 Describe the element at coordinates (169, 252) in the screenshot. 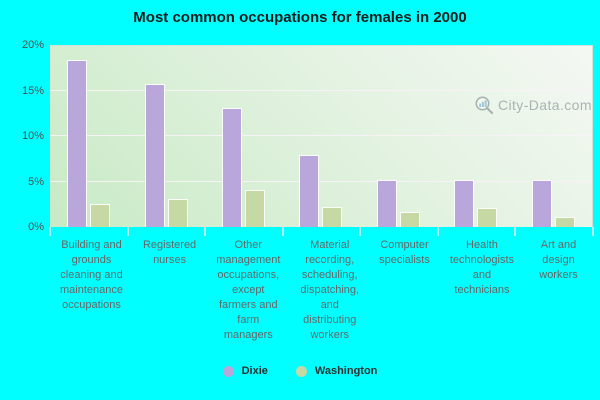

I see `category-label: Registered nurses` at that location.